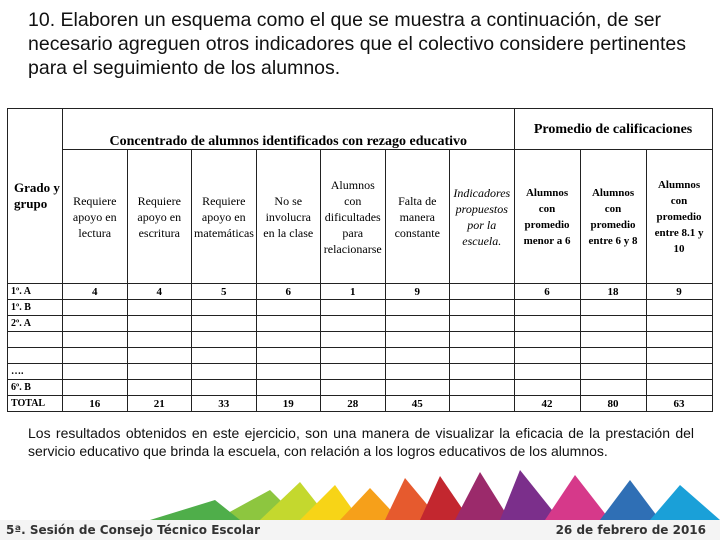 The width and height of the screenshot is (720, 540). I want to click on cell: 45, so click(417, 403).